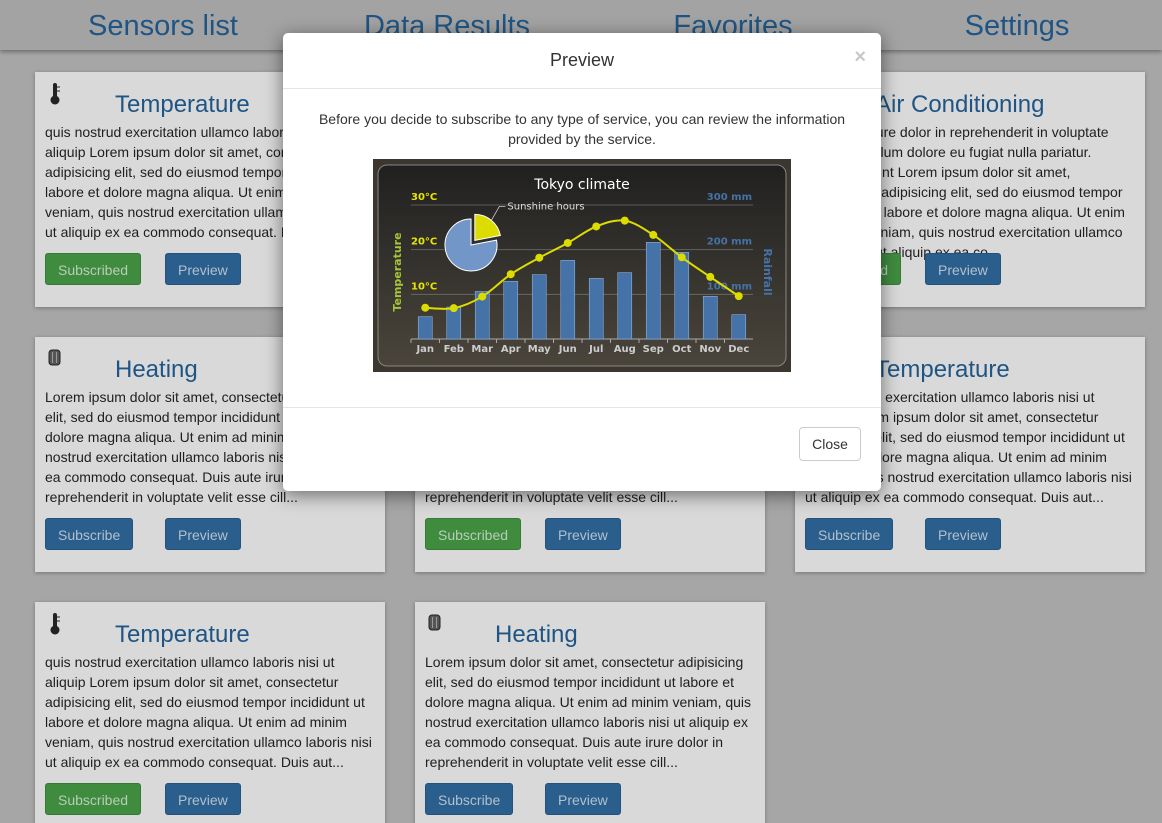 This screenshot has height=823, width=1162. Describe the element at coordinates (681, 349) in the screenshot. I see `x-tick-label: Oct` at that location.